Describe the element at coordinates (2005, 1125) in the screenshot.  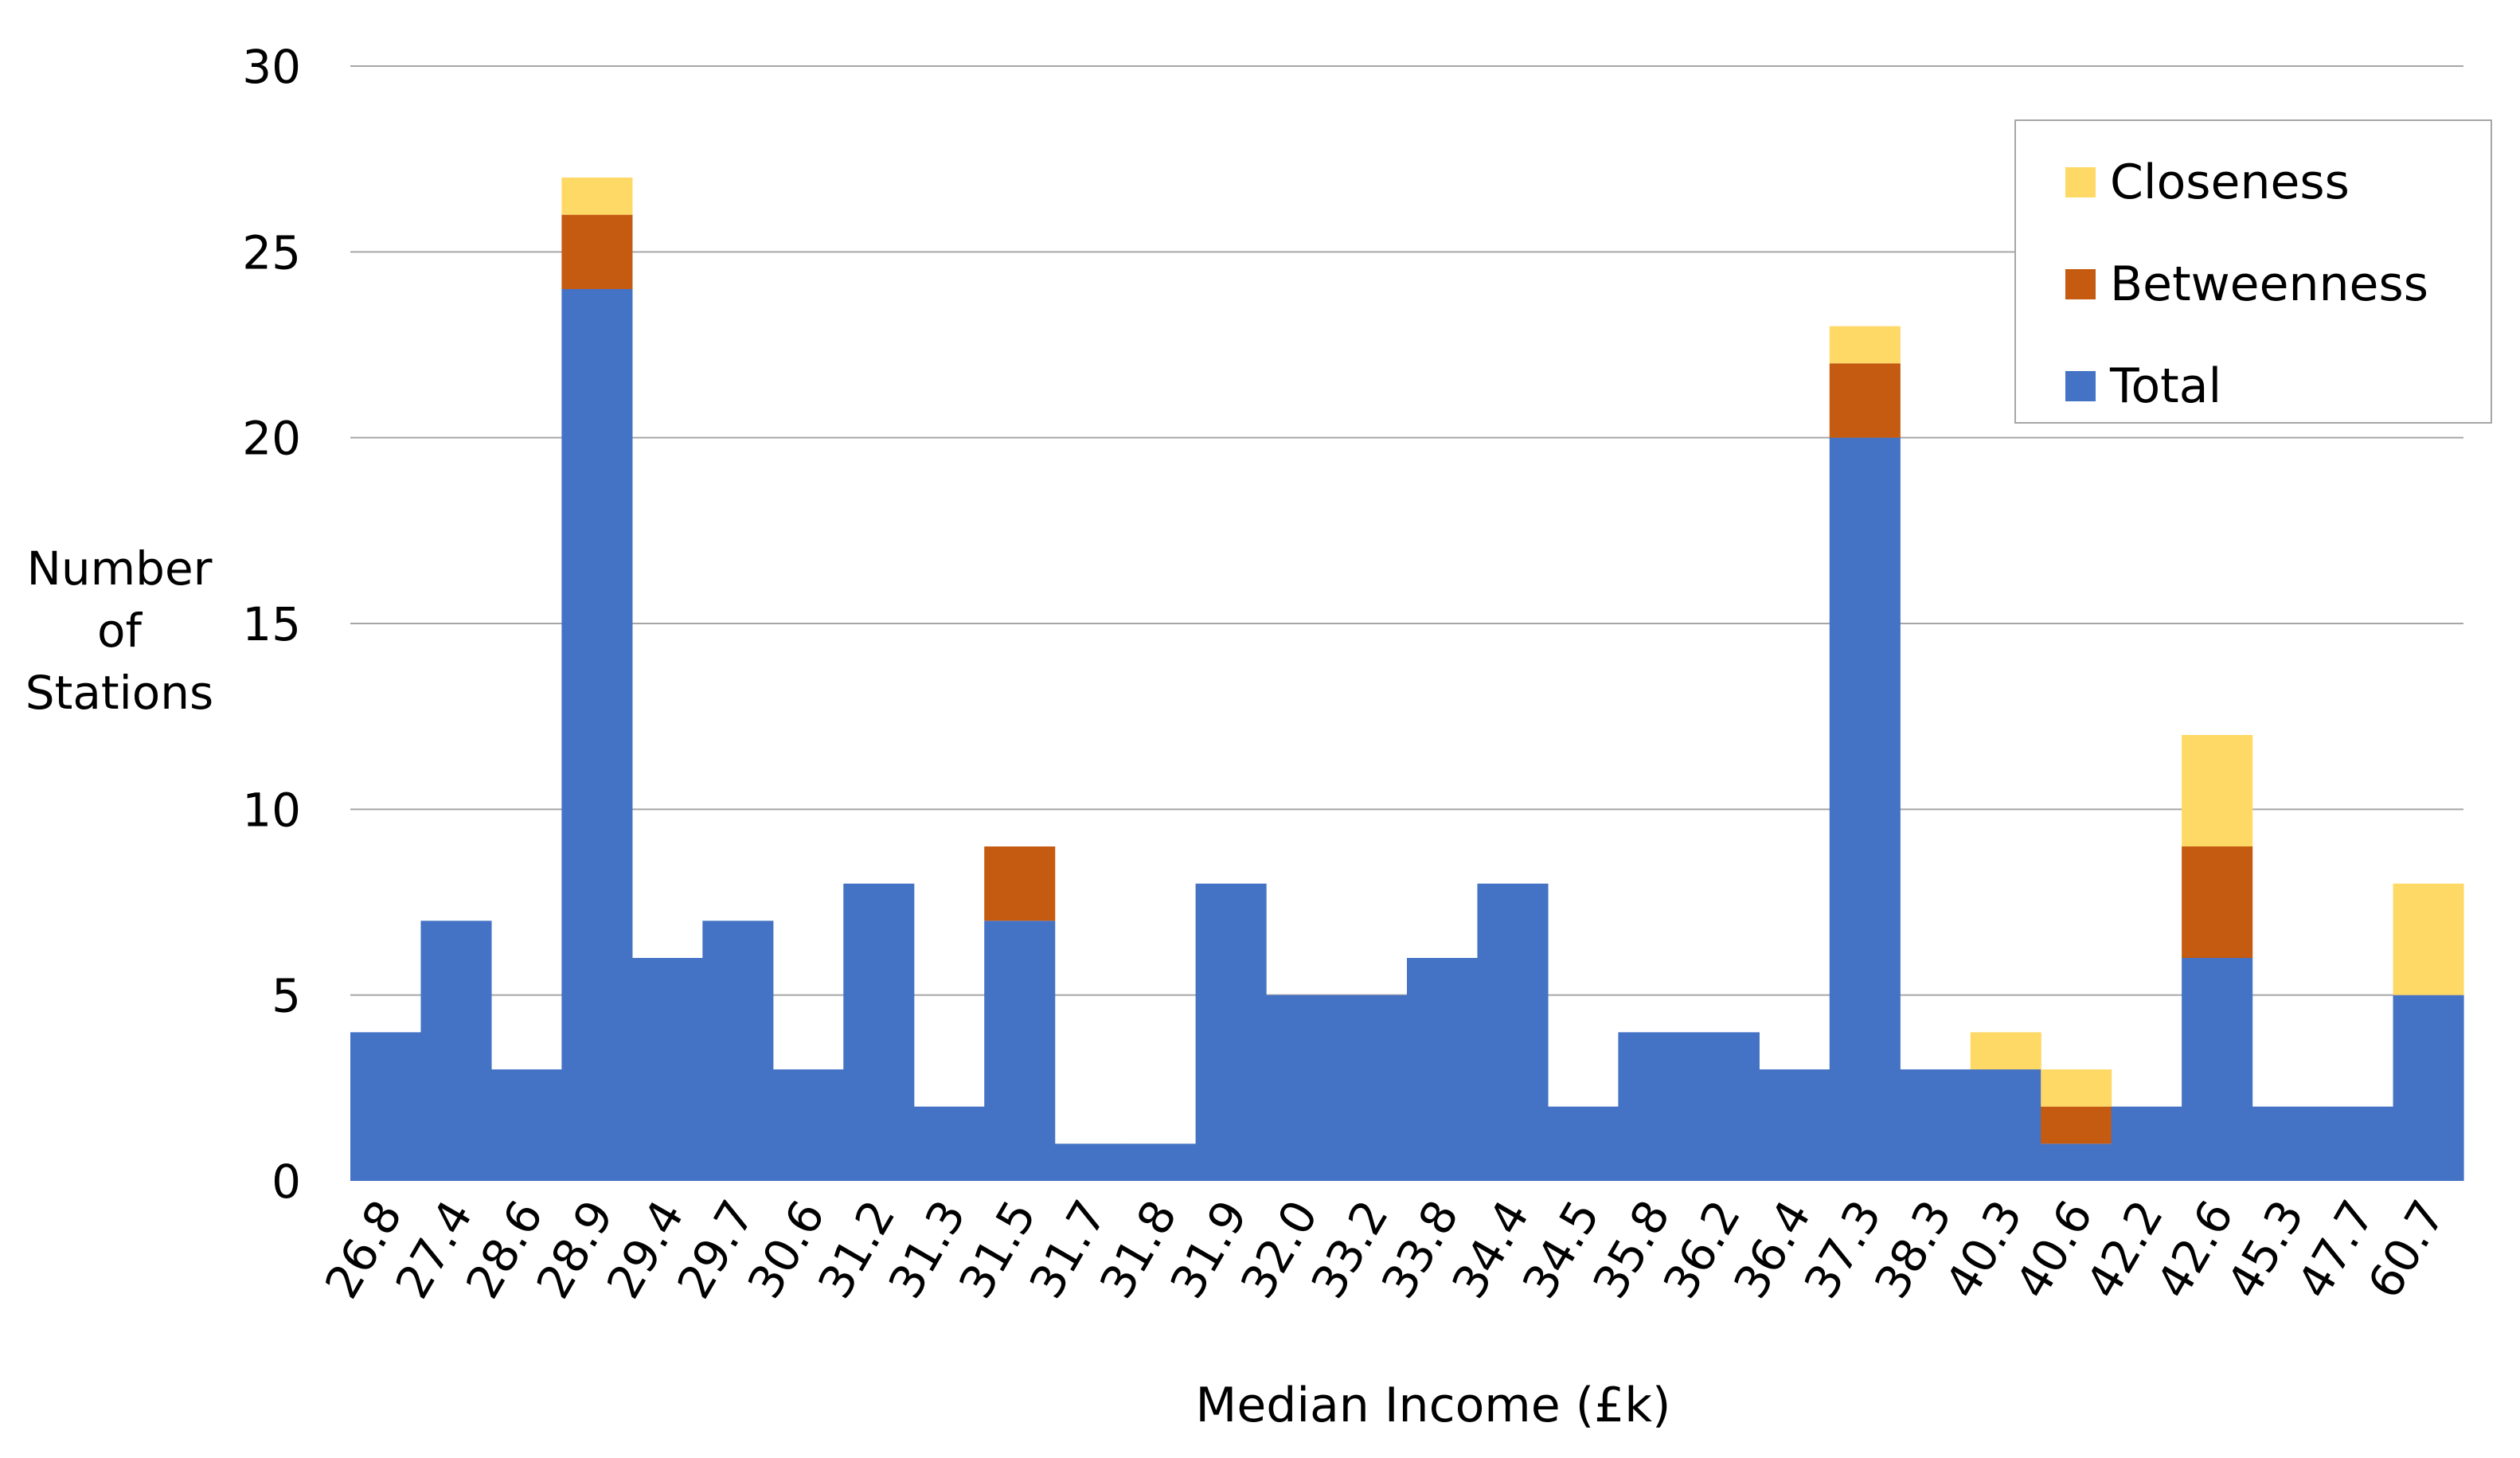
I see `bar-total-40.3` at that location.